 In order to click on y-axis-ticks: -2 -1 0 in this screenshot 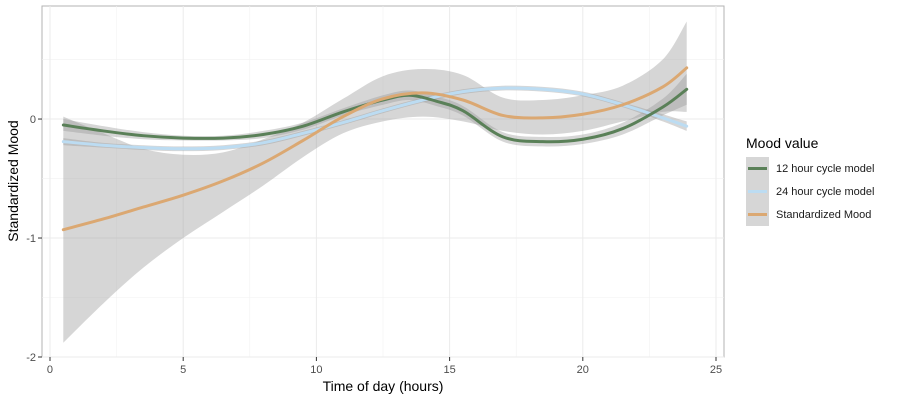, I will do `click(34, 239)`.